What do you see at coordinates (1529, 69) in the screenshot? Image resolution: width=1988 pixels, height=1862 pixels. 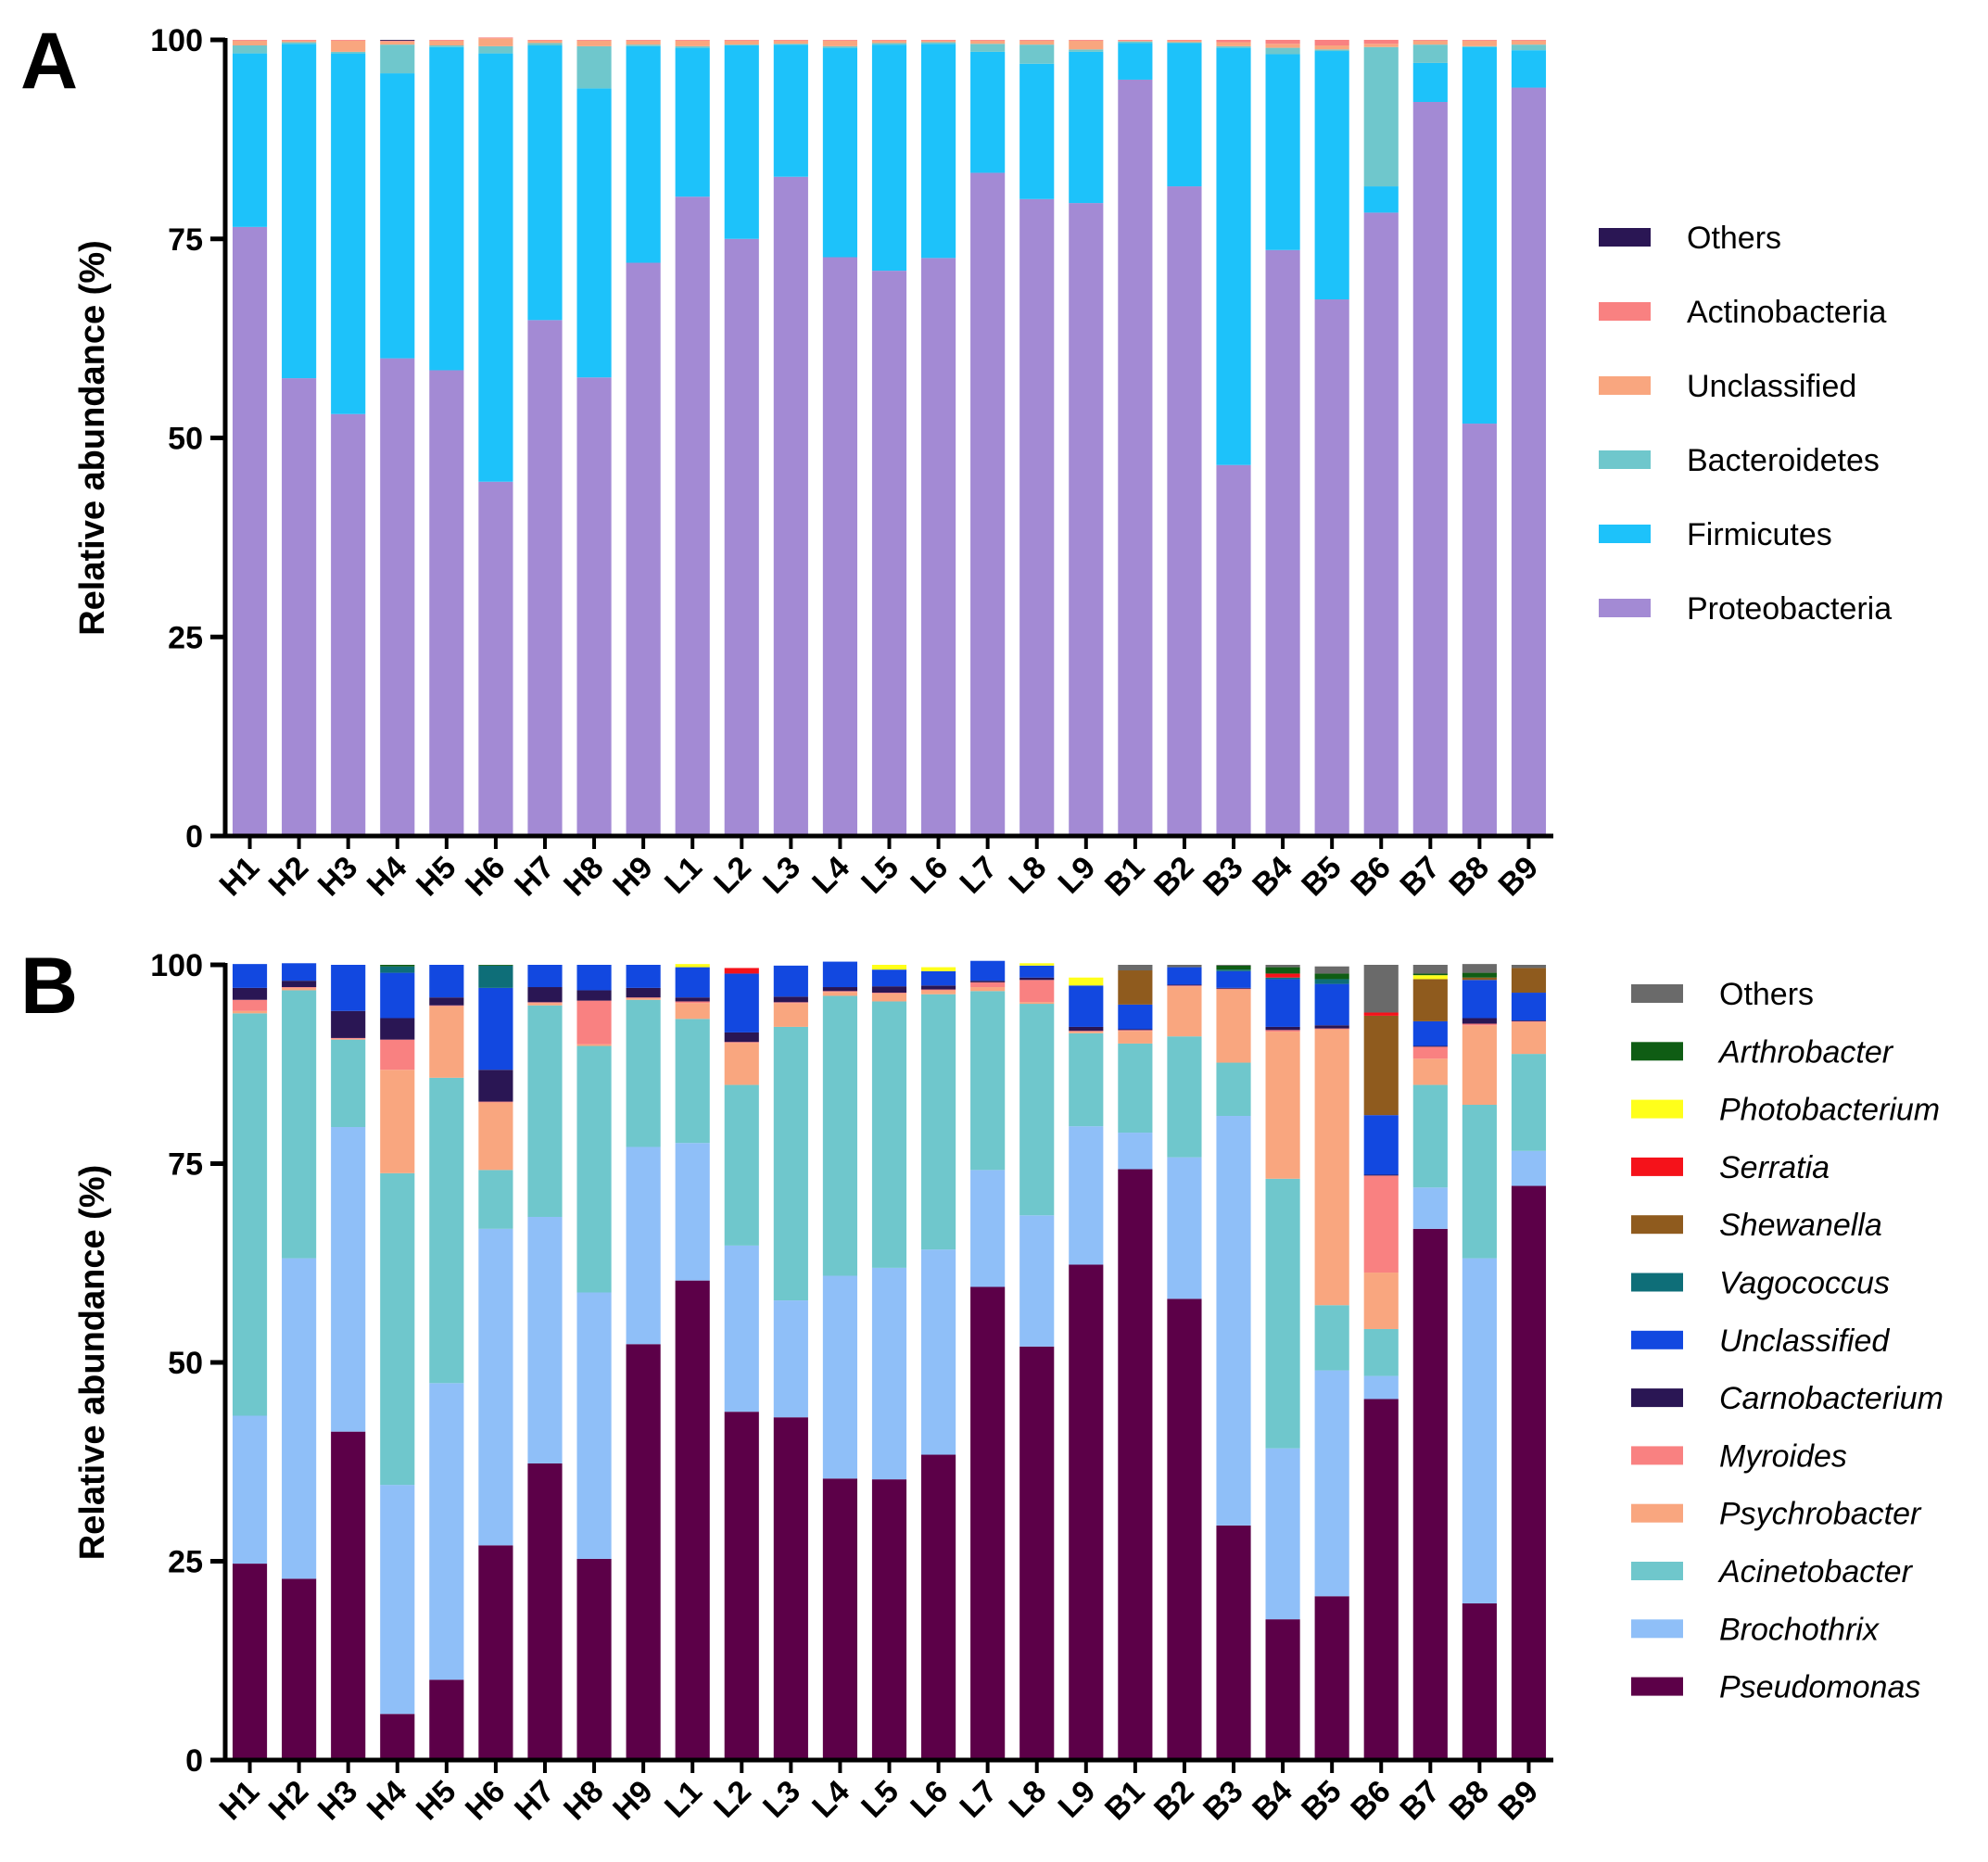 I see `bar-segment-B9-firmicutes` at bounding box center [1529, 69].